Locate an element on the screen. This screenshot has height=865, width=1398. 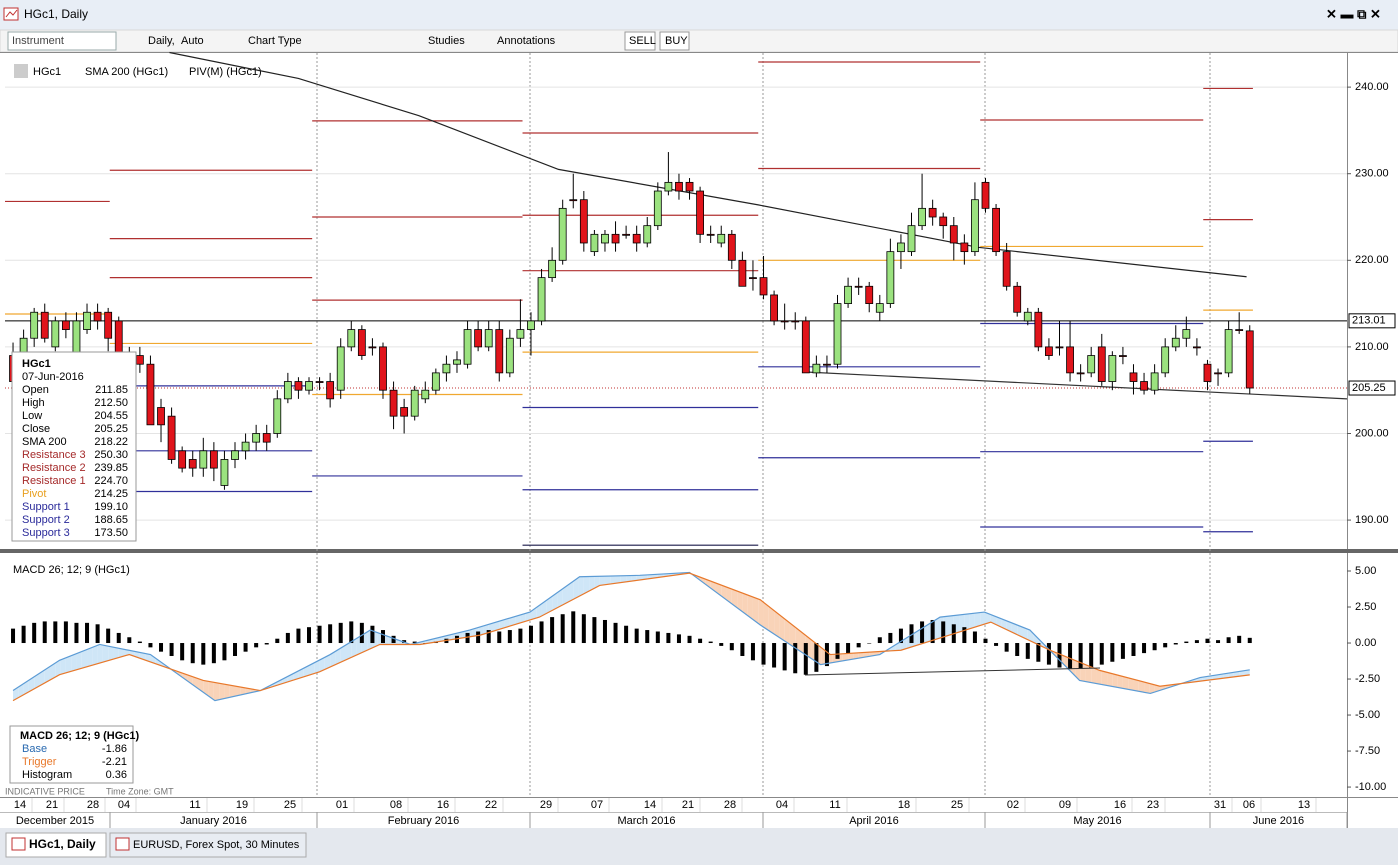
interval-mode: Auto is located at coordinates (192, 41).